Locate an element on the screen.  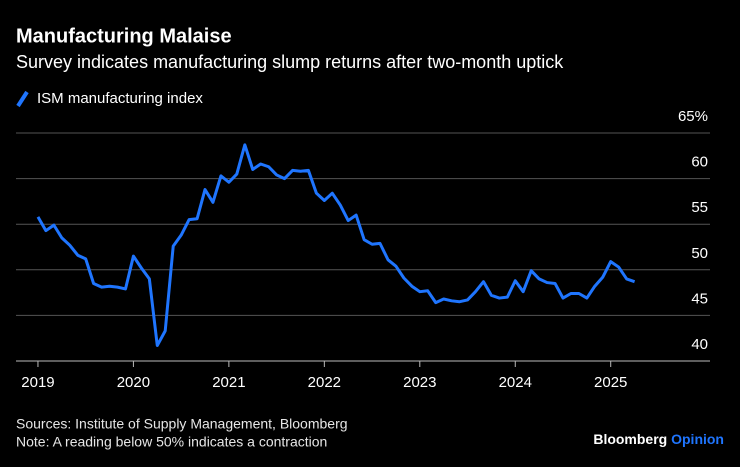
legend-swatch is located at coordinates (22, 99).